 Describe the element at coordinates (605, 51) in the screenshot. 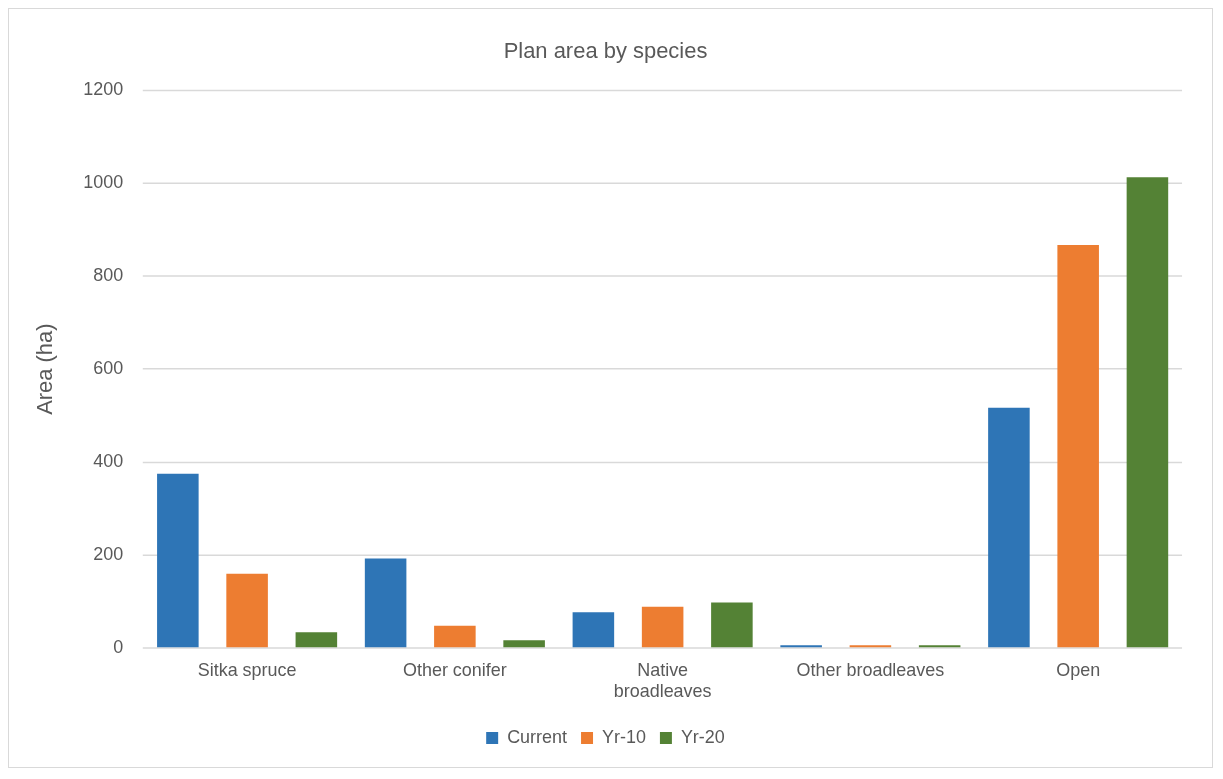

I see `chart-title: Plan area by species` at that location.